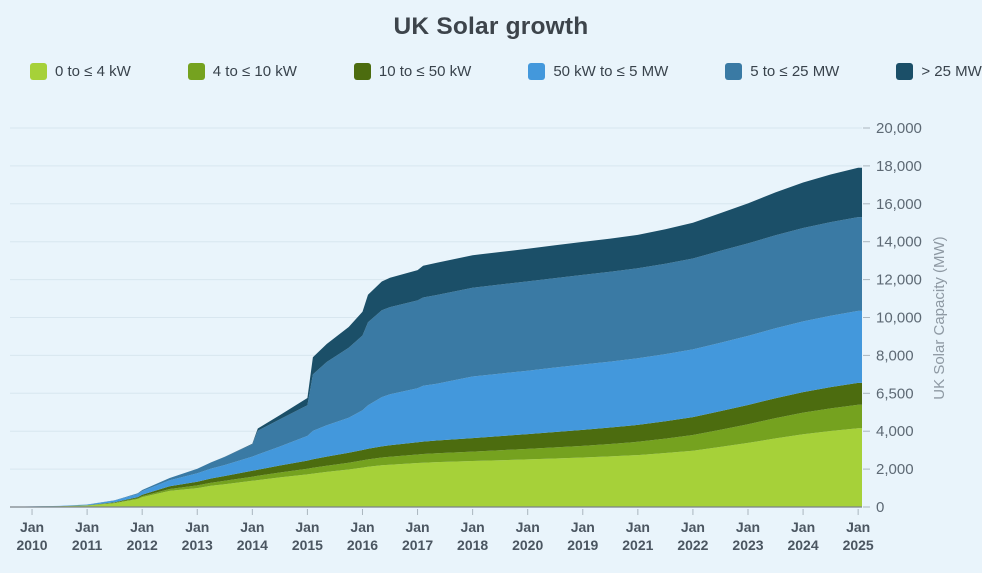 The width and height of the screenshot is (982, 573). I want to click on y-tick-label: 2,000, so click(895, 469).